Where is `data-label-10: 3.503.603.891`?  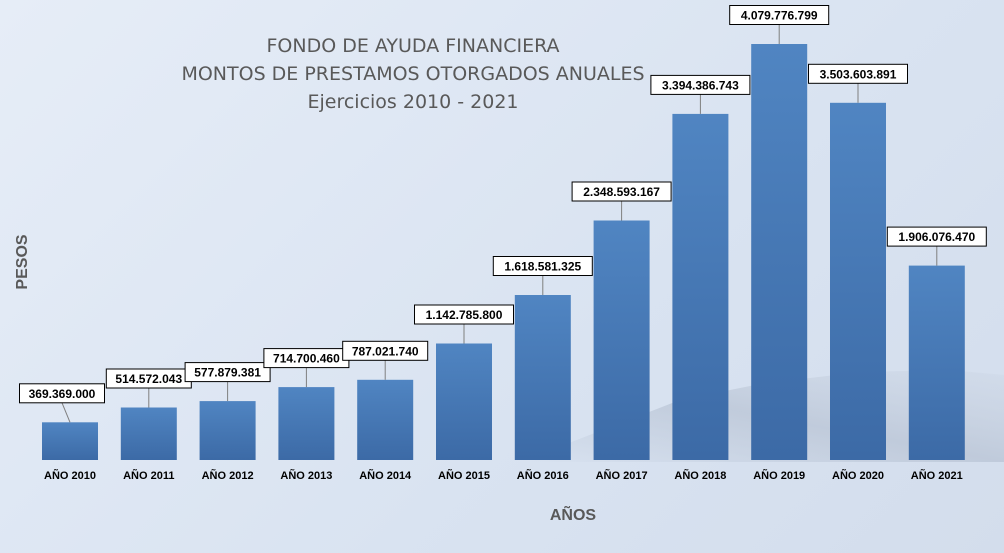
data-label-10: 3.503.603.891 is located at coordinates (858, 73).